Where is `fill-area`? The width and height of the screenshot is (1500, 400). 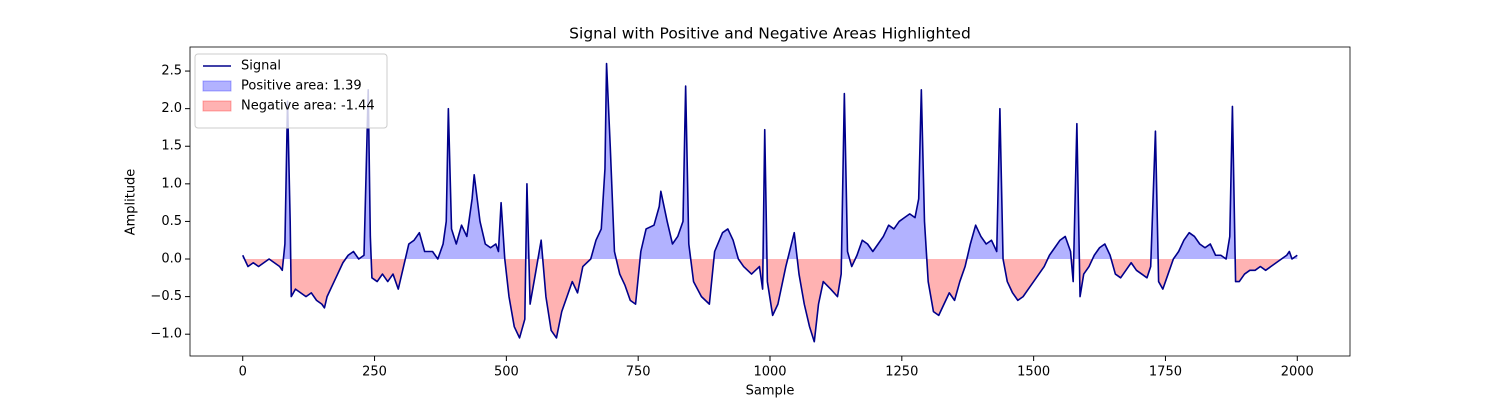
fill-area is located at coordinates (770, 300).